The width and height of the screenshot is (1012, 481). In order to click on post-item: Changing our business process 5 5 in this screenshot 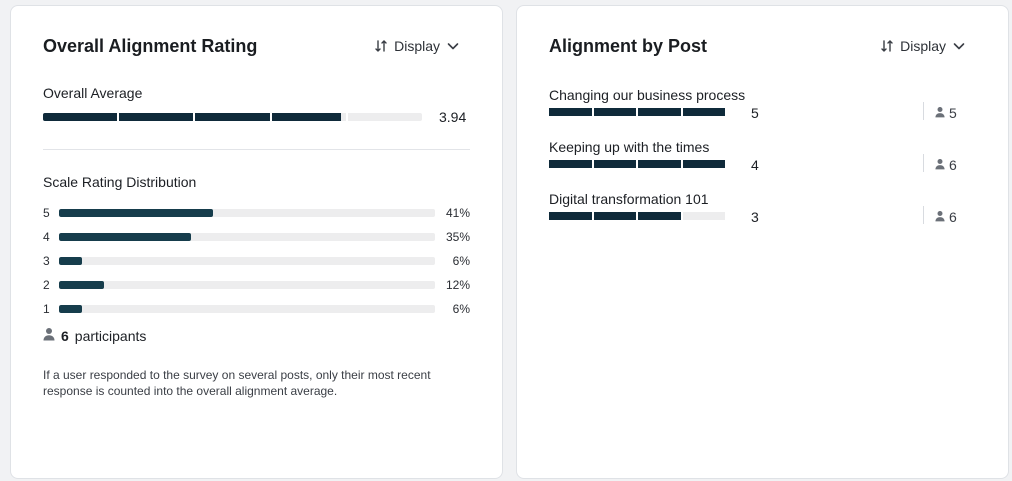, I will do `click(755, 110)`.